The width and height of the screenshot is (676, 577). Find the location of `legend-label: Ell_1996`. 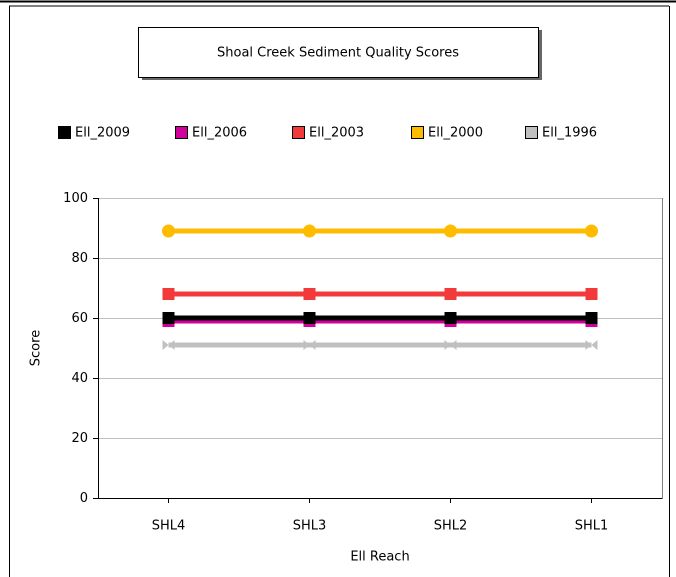

legend-label: Ell_1996 is located at coordinates (569, 133).